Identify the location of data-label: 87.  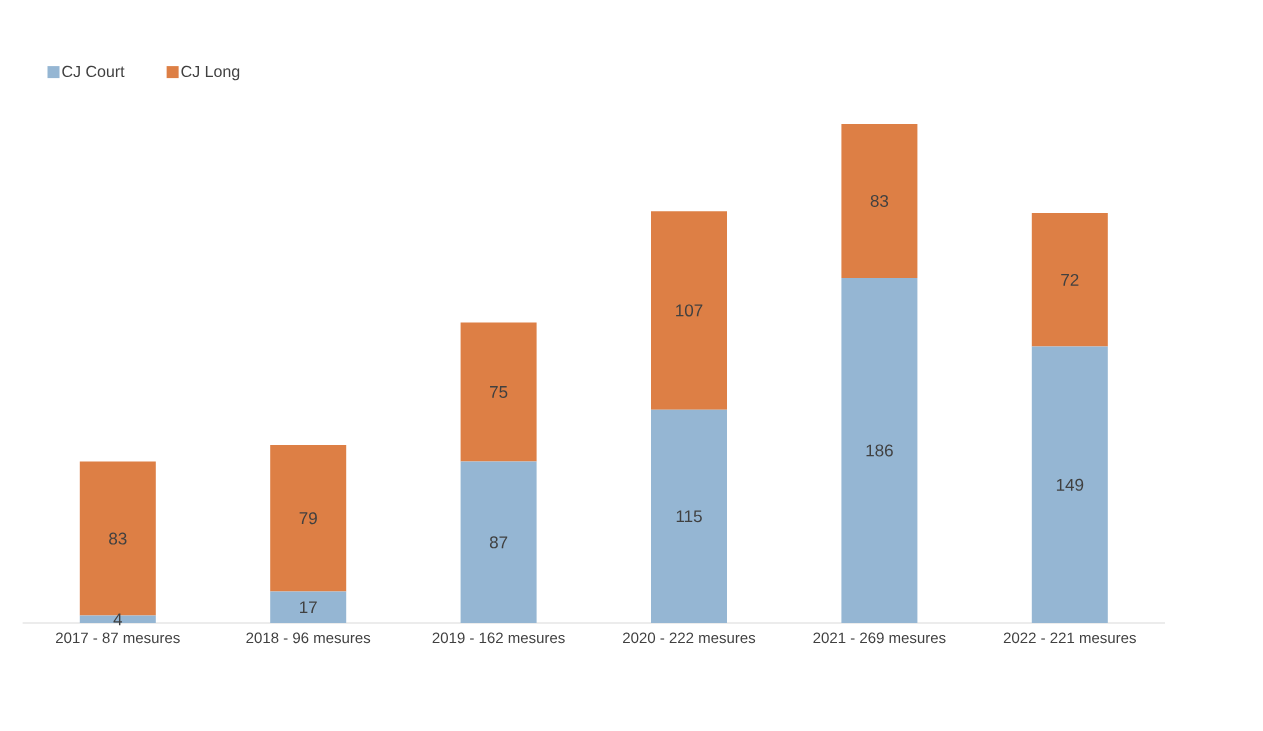
(498, 542).